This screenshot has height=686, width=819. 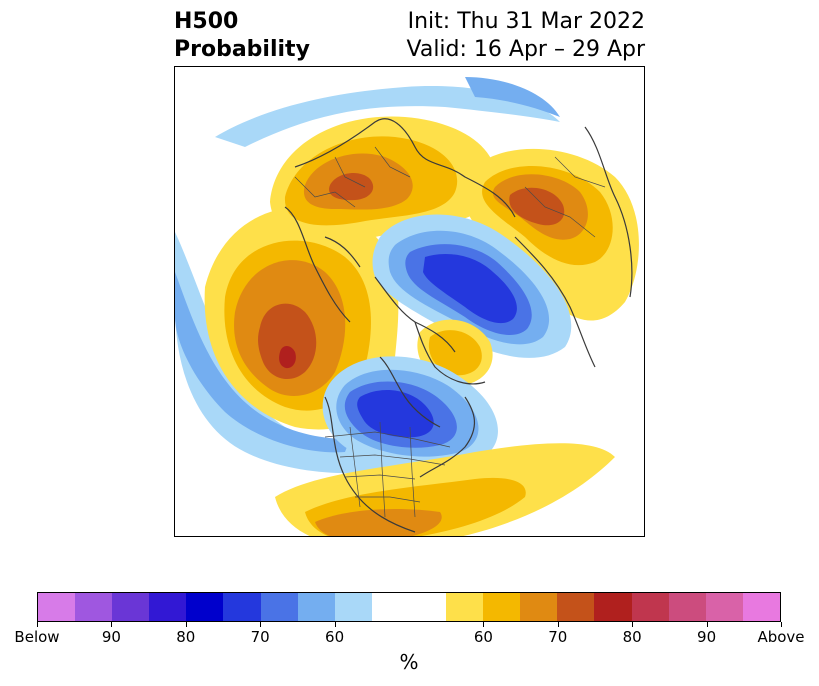 What do you see at coordinates (781, 637) in the screenshot?
I see `colorbar-tick-label: Above` at bounding box center [781, 637].